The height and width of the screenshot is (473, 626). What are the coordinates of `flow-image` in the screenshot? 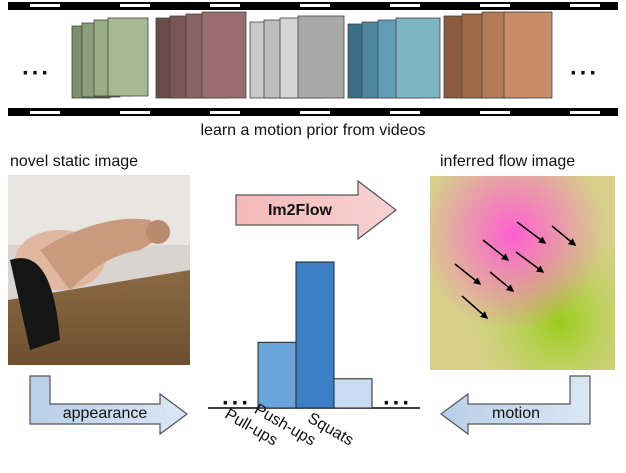 It's located at (522, 273).